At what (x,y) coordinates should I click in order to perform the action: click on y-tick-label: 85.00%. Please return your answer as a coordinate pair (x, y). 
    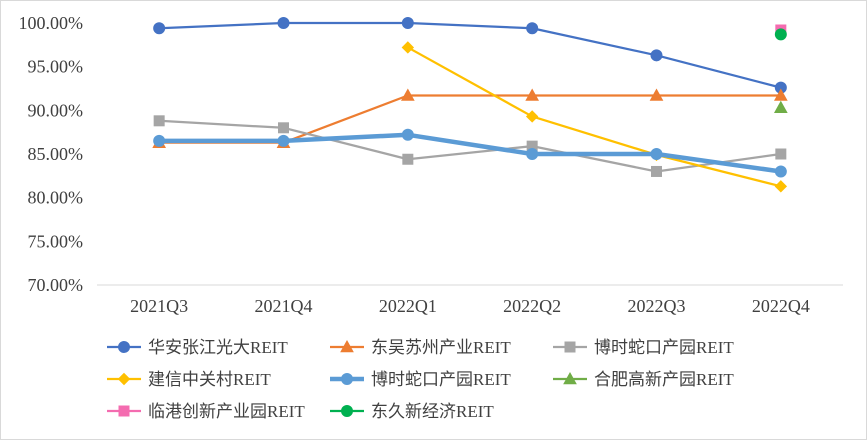
    Looking at the image, I should click on (56, 154).